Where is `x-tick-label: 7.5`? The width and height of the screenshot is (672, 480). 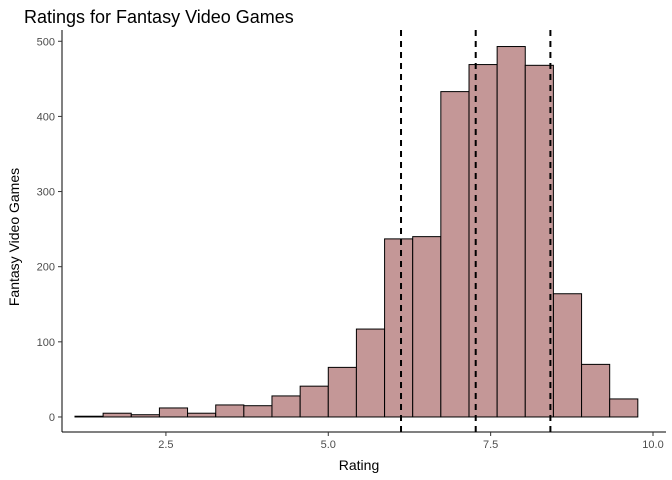 x-tick-label: 7.5 is located at coordinates (490, 445).